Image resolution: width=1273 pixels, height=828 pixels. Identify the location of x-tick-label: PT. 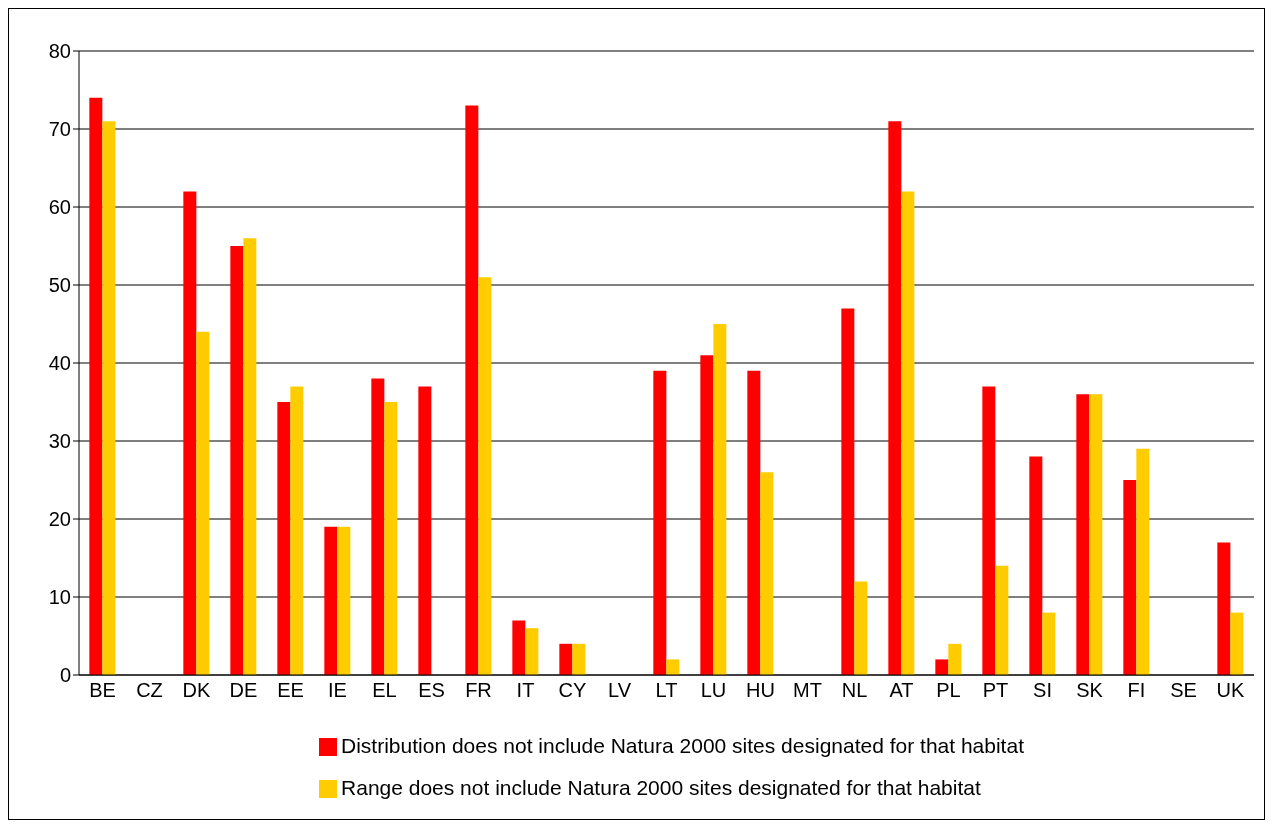
(995, 690).